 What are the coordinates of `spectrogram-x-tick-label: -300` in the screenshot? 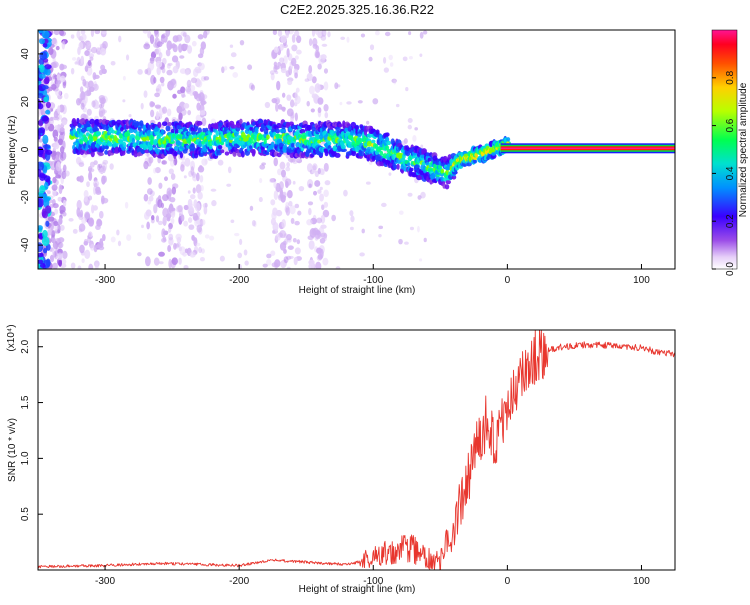 It's located at (105, 280).